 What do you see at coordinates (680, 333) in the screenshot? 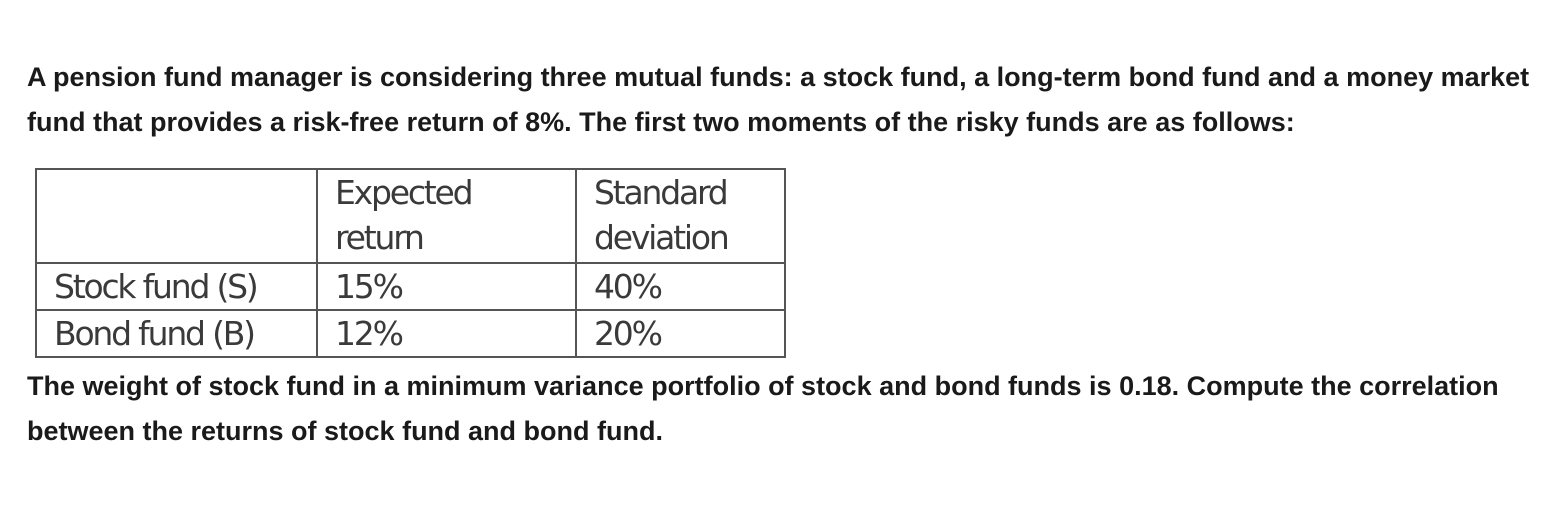
I see `standard-deviation-cell: 20%` at bounding box center [680, 333].